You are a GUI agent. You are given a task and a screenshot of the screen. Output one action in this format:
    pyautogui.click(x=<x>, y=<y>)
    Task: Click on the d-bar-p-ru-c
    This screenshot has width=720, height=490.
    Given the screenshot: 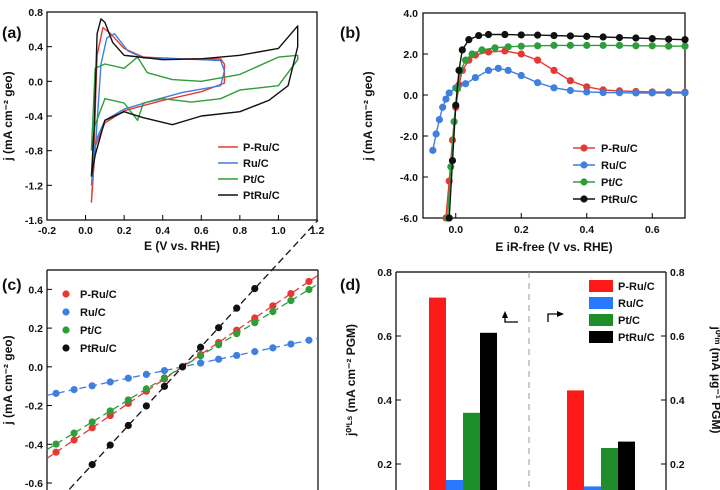 What is the action you would take?
    pyautogui.click(x=575, y=440)
    